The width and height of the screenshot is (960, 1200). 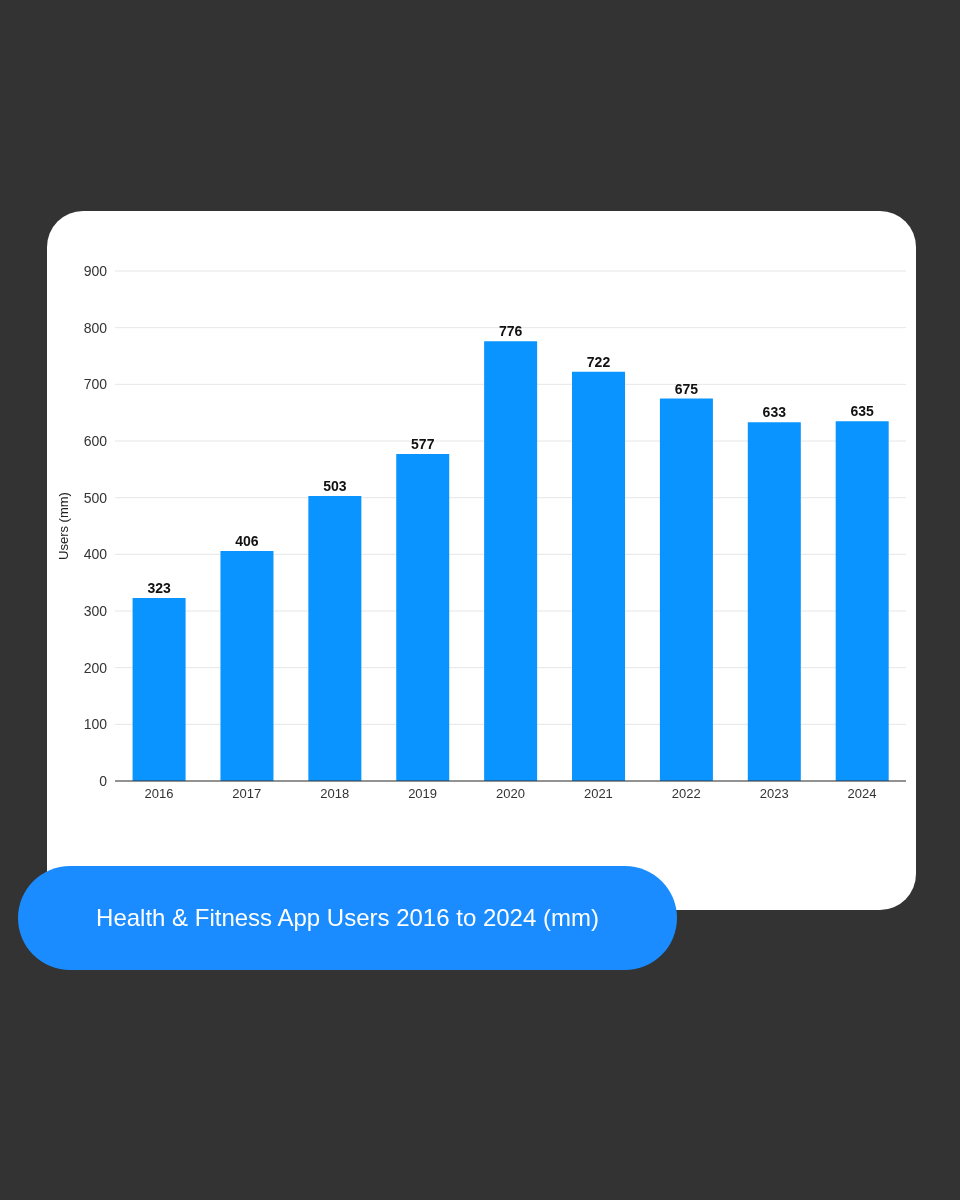 What do you see at coordinates (686, 388) in the screenshot?
I see `data-label: 675` at bounding box center [686, 388].